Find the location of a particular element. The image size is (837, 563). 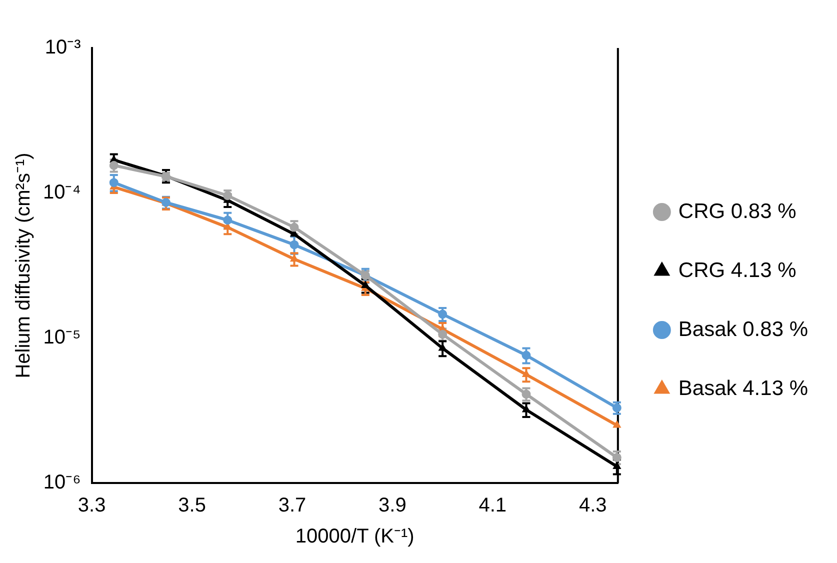

legend-label: CRG 4.13 % is located at coordinates (737, 270).